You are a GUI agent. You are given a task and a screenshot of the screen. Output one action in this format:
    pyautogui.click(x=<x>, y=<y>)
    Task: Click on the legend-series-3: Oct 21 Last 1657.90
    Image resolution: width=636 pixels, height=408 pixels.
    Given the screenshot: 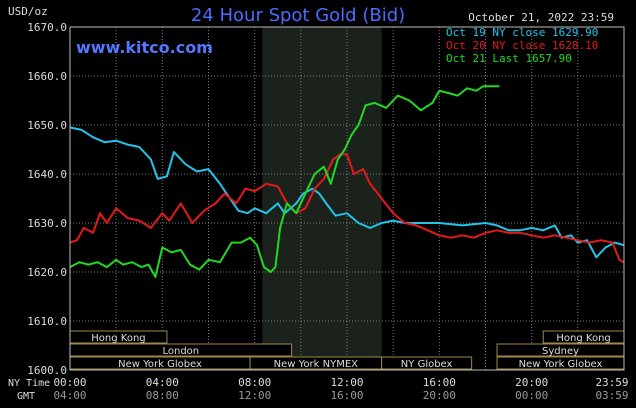 What is the action you would take?
    pyautogui.click(x=509, y=58)
    